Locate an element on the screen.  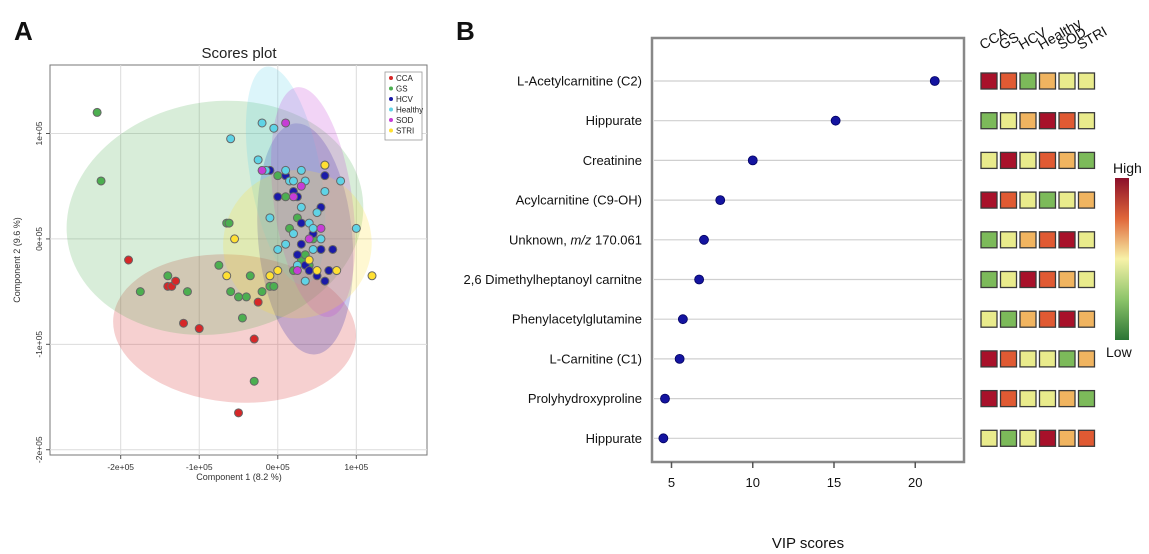
y-tick-label: 0e+05 is located at coordinates (39, 239).